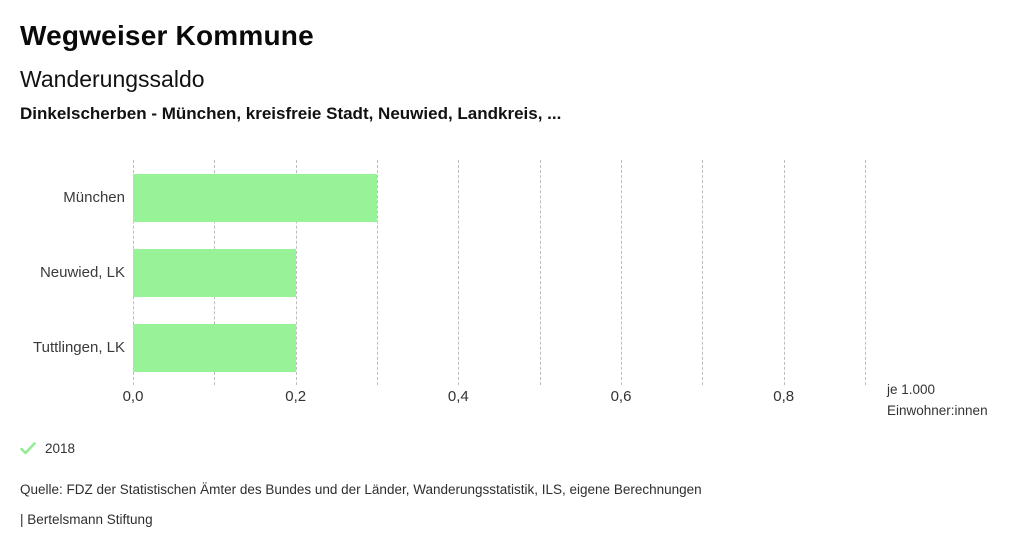 The width and height of the screenshot is (1024, 554). I want to click on legend-item-2018: 2018, so click(47, 448).